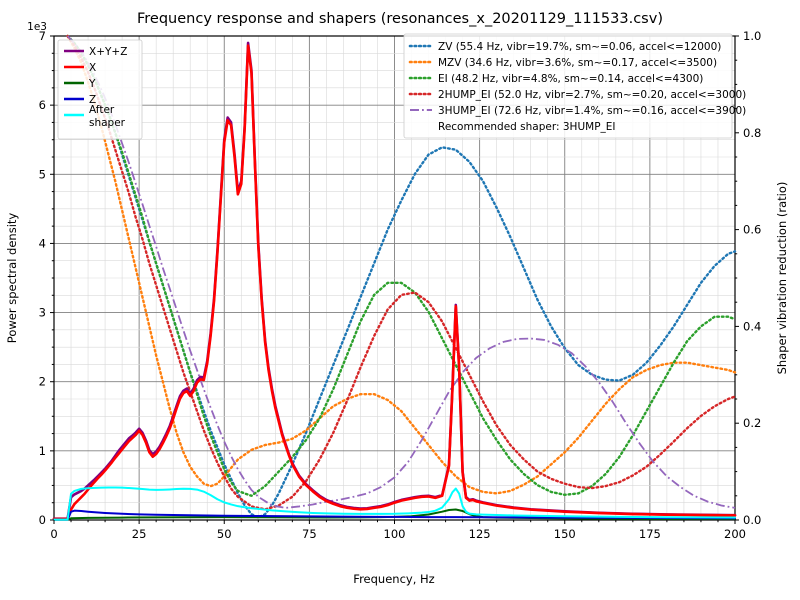 The width and height of the screenshot is (800, 600). What do you see at coordinates (102, 110) in the screenshot?
I see `psd-legend-label-after-shaper: After` at bounding box center [102, 110].